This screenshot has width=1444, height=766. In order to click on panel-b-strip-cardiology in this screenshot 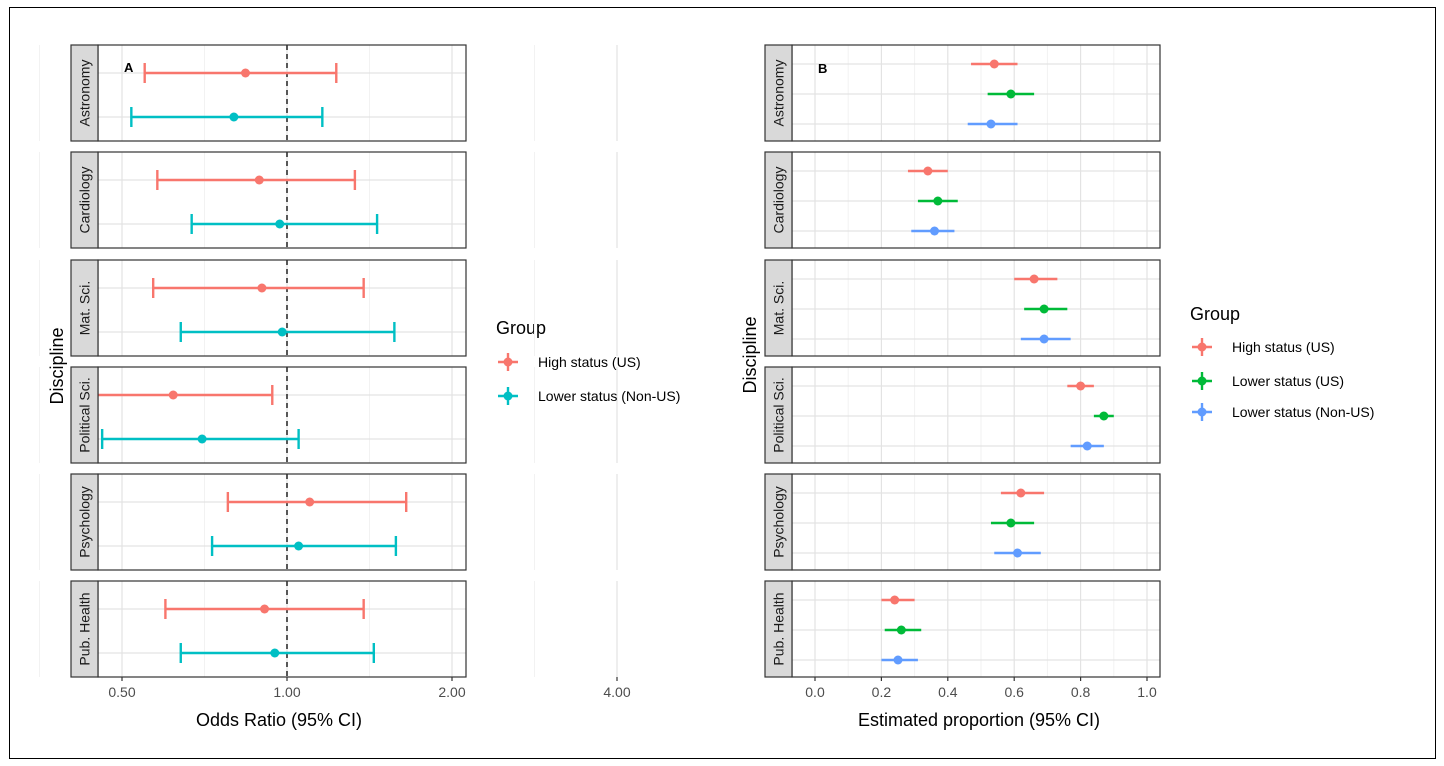, I will do `click(778, 200)`.